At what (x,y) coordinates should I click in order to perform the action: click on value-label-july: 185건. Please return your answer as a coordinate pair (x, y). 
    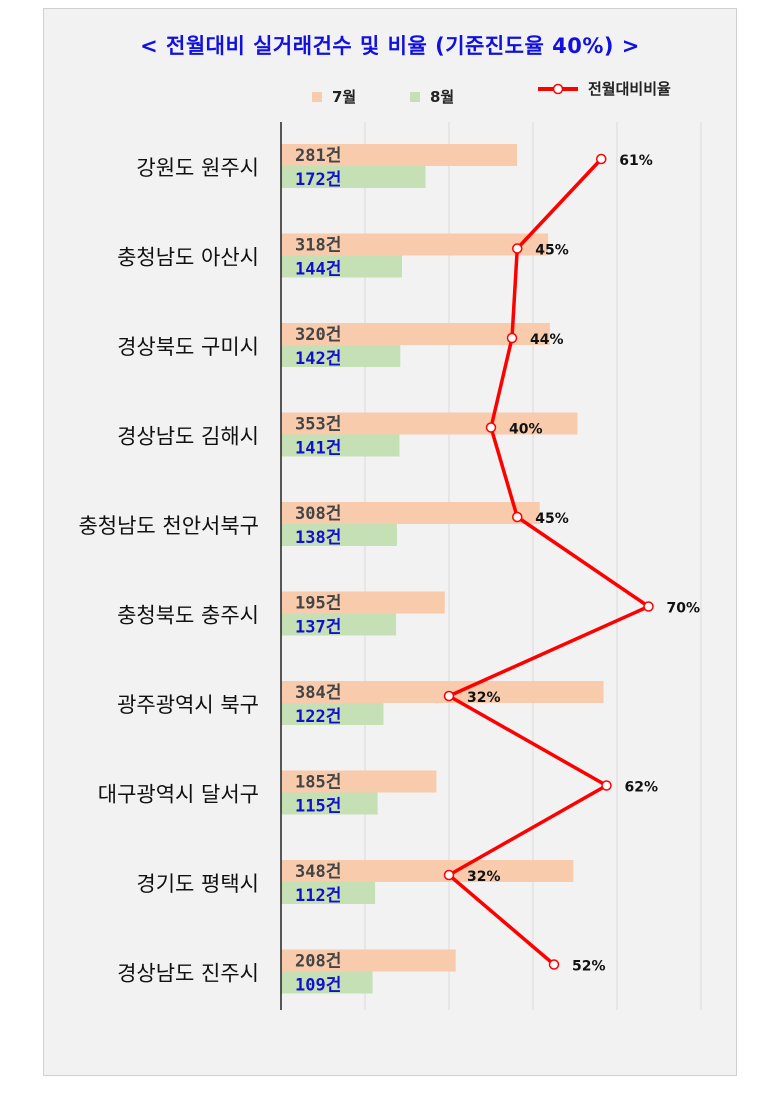
    Looking at the image, I should click on (318, 783).